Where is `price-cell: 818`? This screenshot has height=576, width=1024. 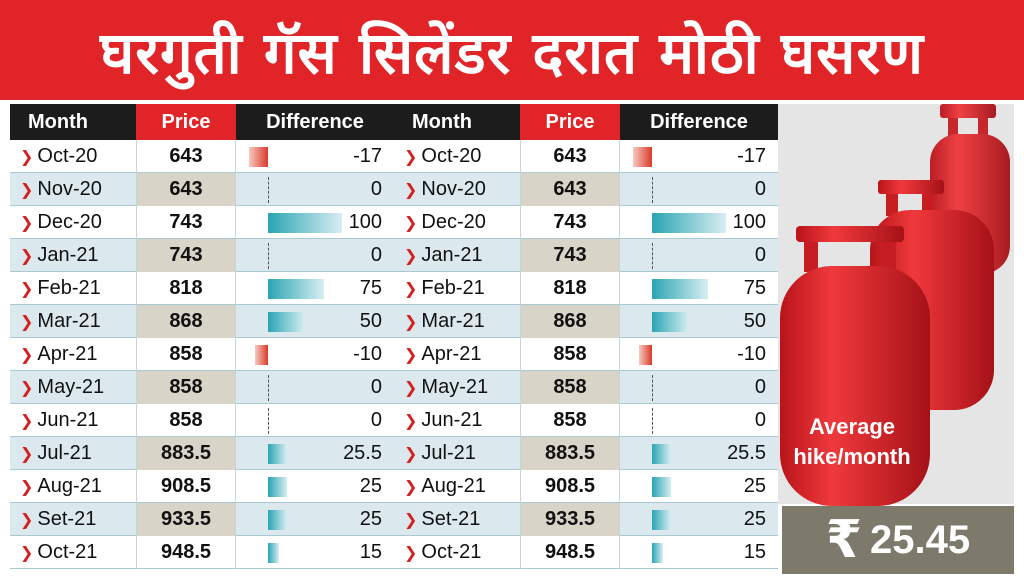 price-cell: 818 is located at coordinates (570, 288).